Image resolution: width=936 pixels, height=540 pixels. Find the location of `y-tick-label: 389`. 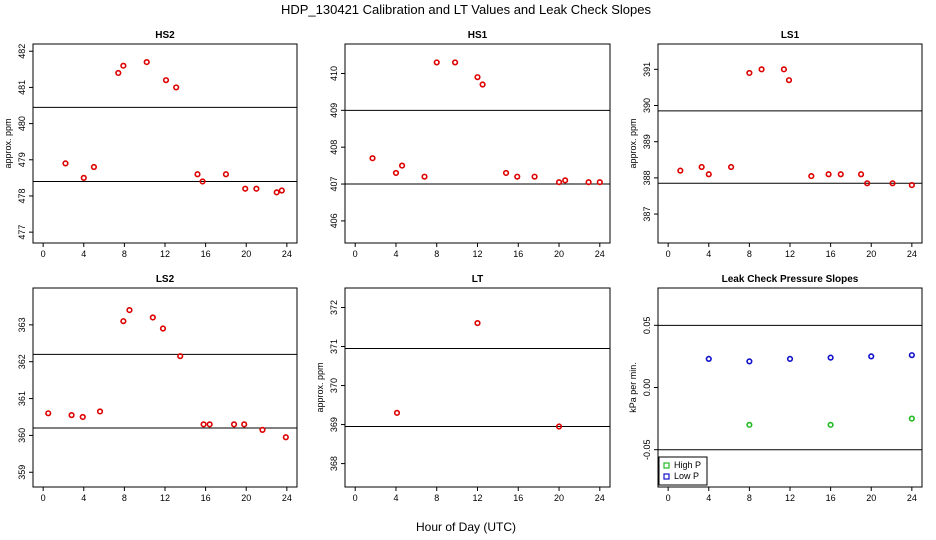

y-tick-label: 389 is located at coordinates (647, 141).